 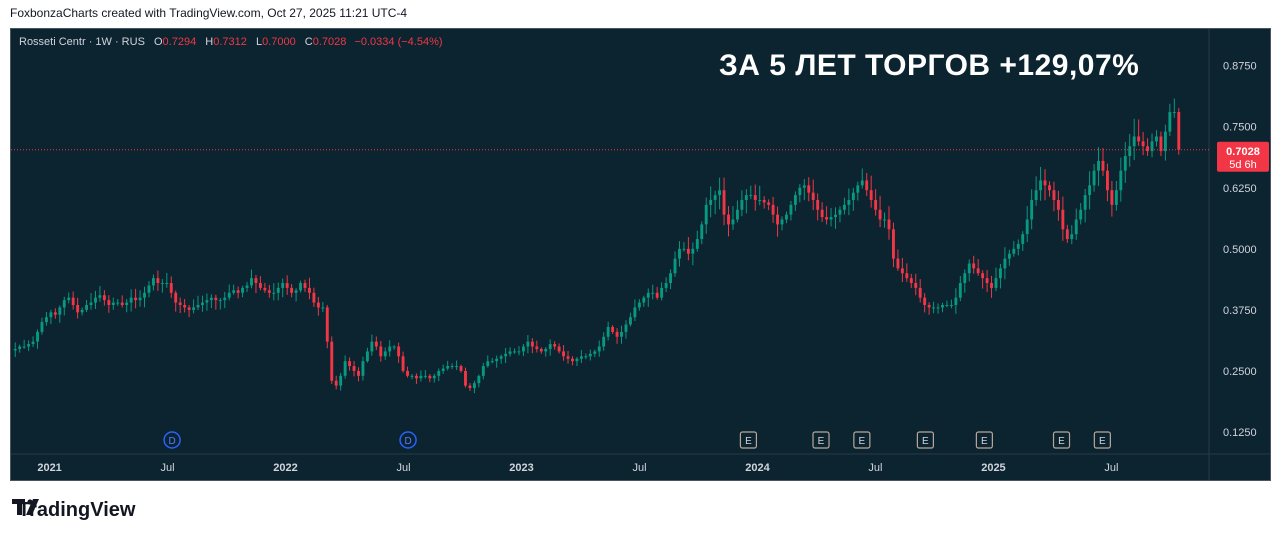 I want to click on price-tick-label: 0.6250, so click(x=1240, y=189).